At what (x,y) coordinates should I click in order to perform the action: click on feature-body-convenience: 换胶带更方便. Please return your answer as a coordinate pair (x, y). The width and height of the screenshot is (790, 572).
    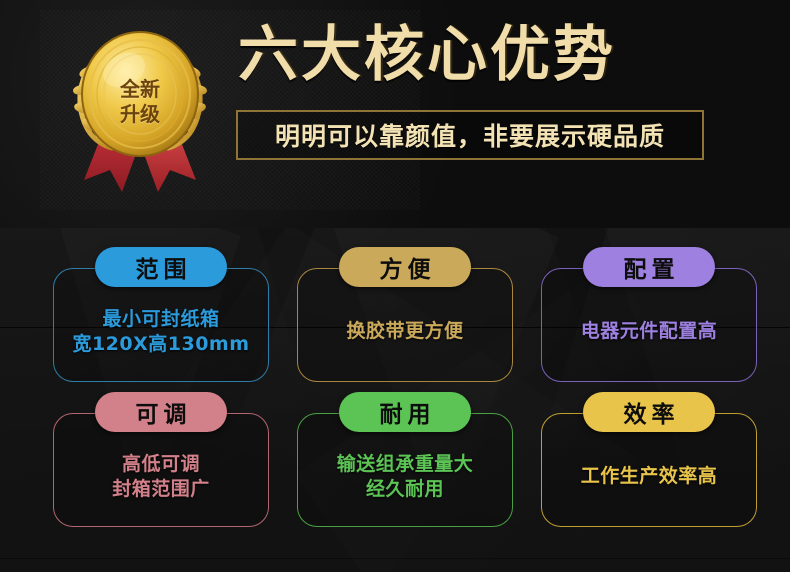
    Looking at the image, I should click on (405, 331).